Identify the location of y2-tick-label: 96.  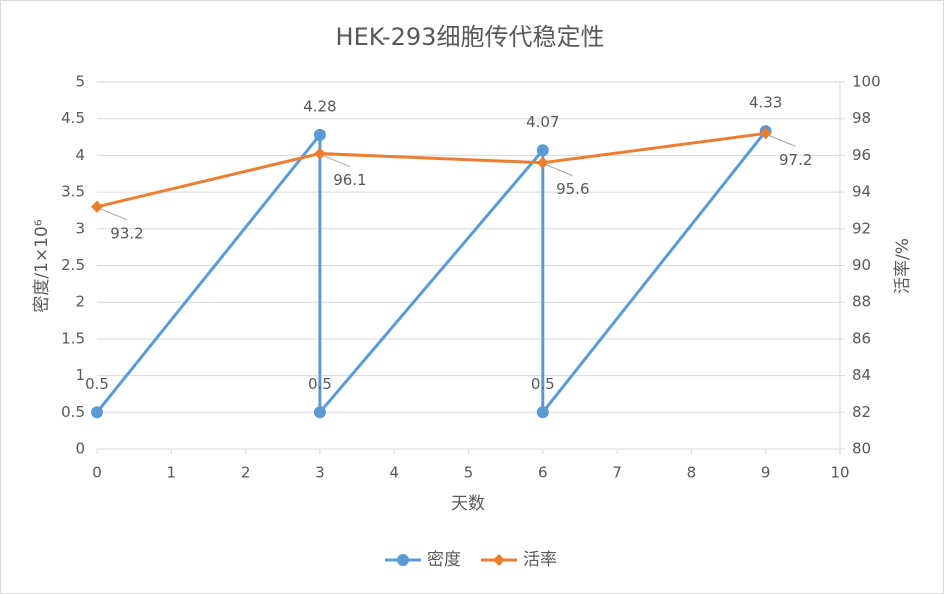
(861, 155).